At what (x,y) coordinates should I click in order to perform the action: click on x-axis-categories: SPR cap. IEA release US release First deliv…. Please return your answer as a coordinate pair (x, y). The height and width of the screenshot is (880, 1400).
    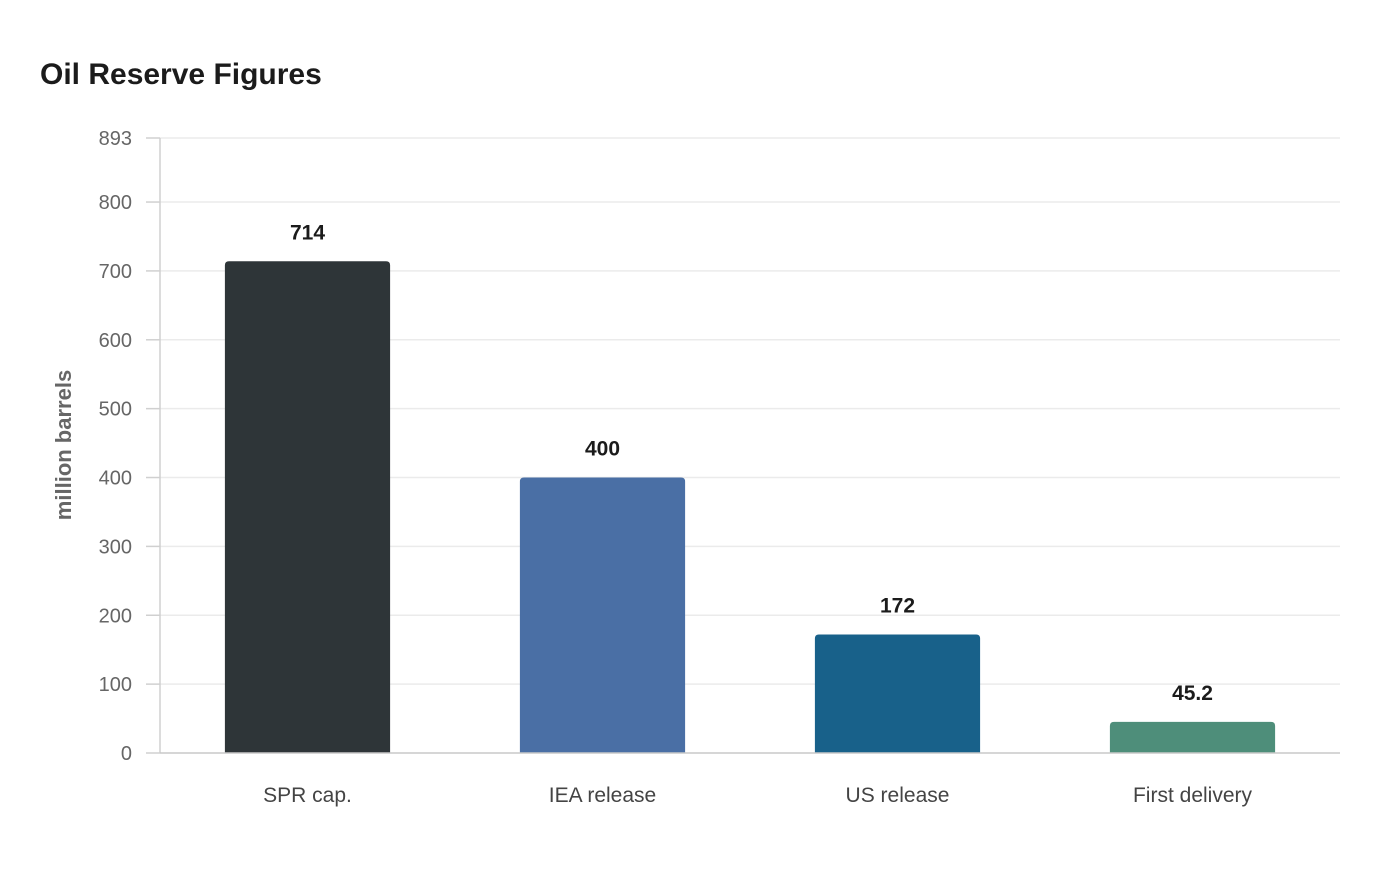
    Looking at the image, I should click on (757, 795).